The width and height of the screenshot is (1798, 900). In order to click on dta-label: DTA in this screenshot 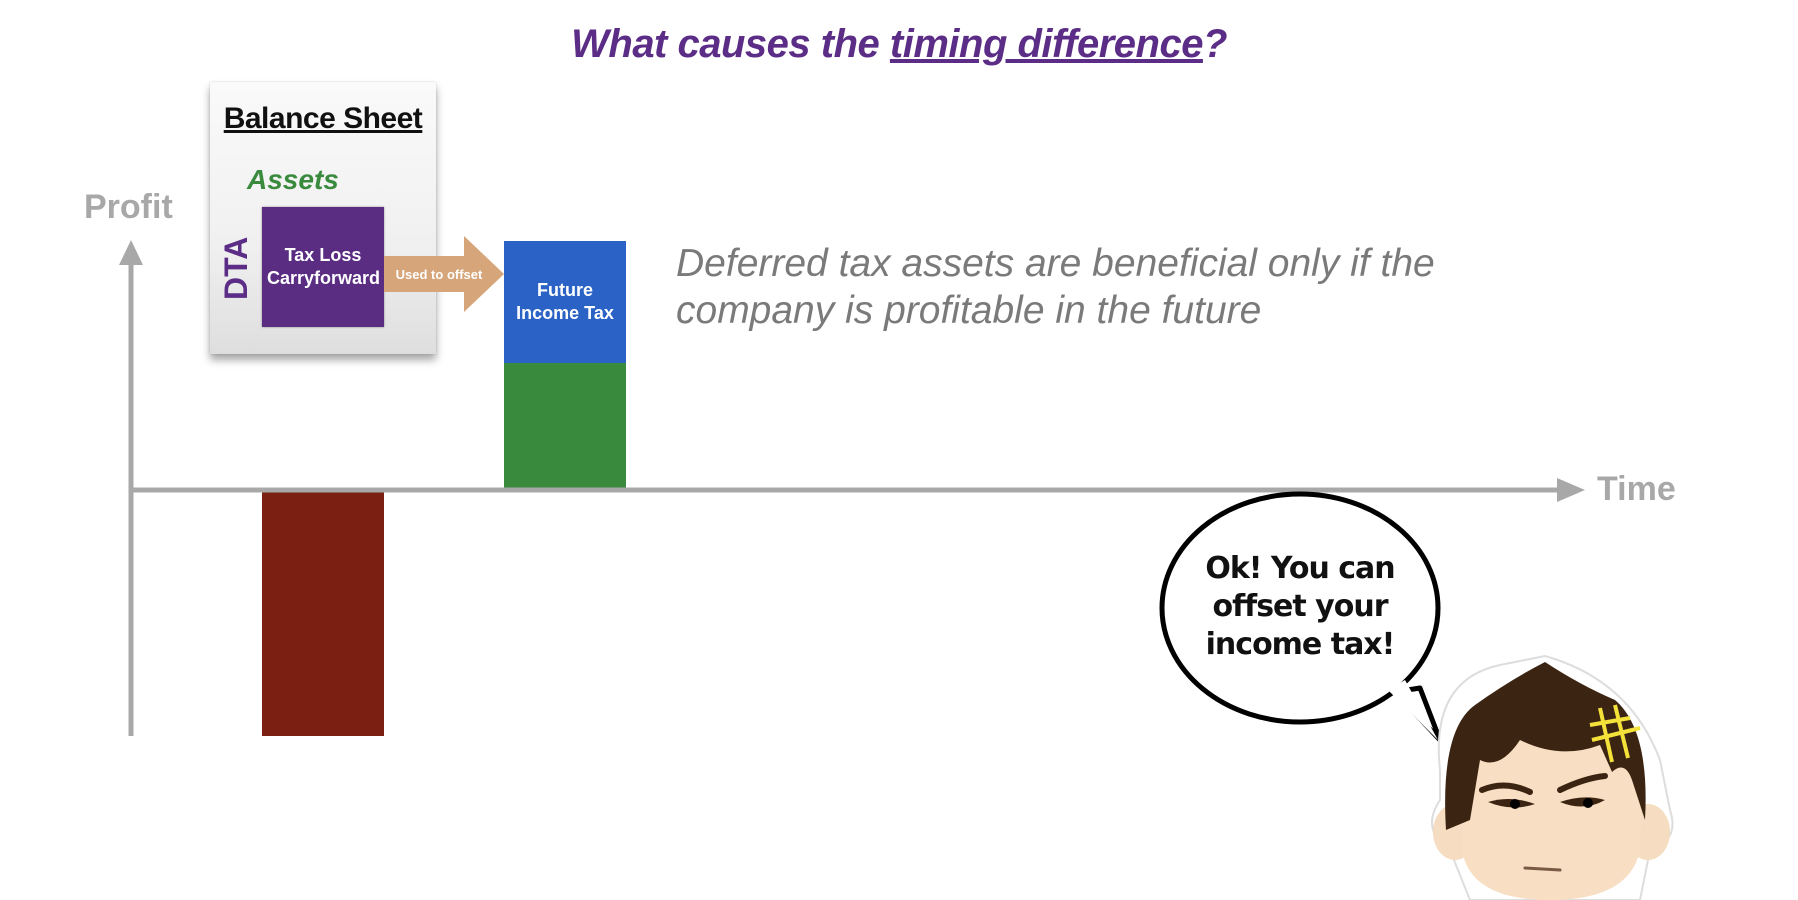, I will do `click(236, 268)`.